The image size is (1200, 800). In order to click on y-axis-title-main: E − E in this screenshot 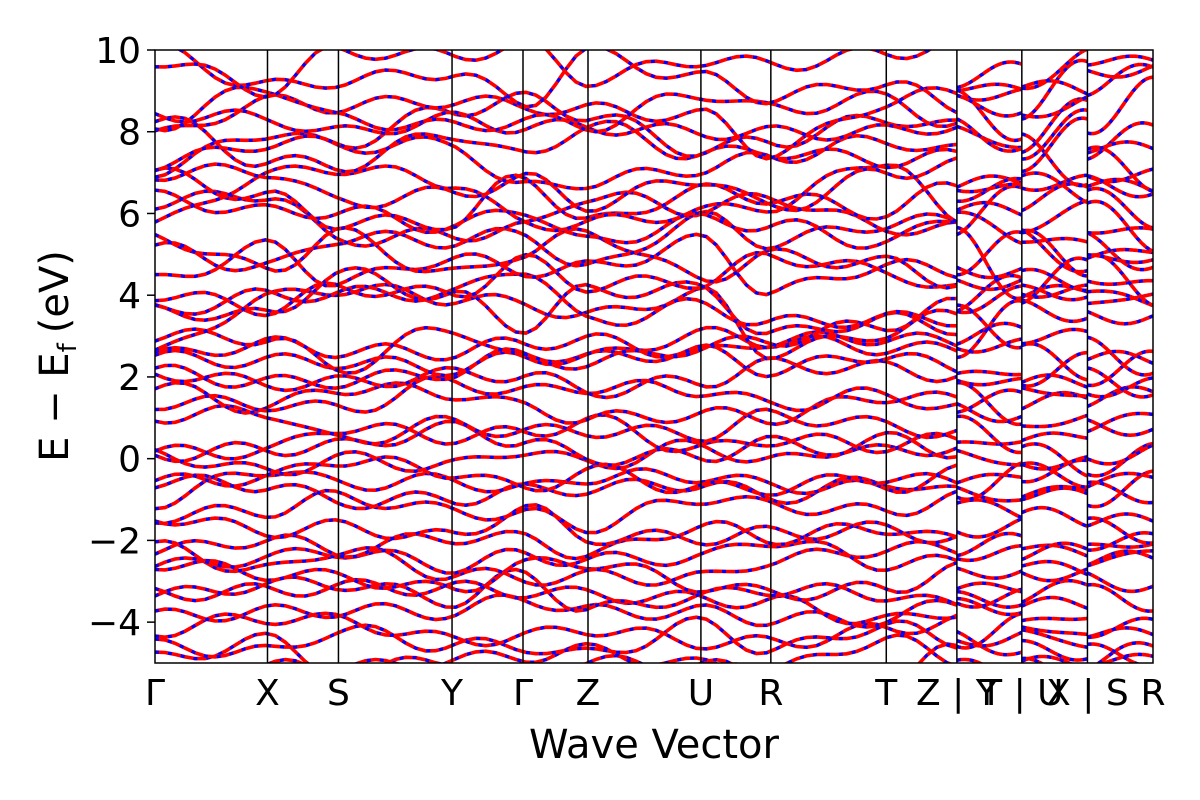, I will do `click(55, 407)`.